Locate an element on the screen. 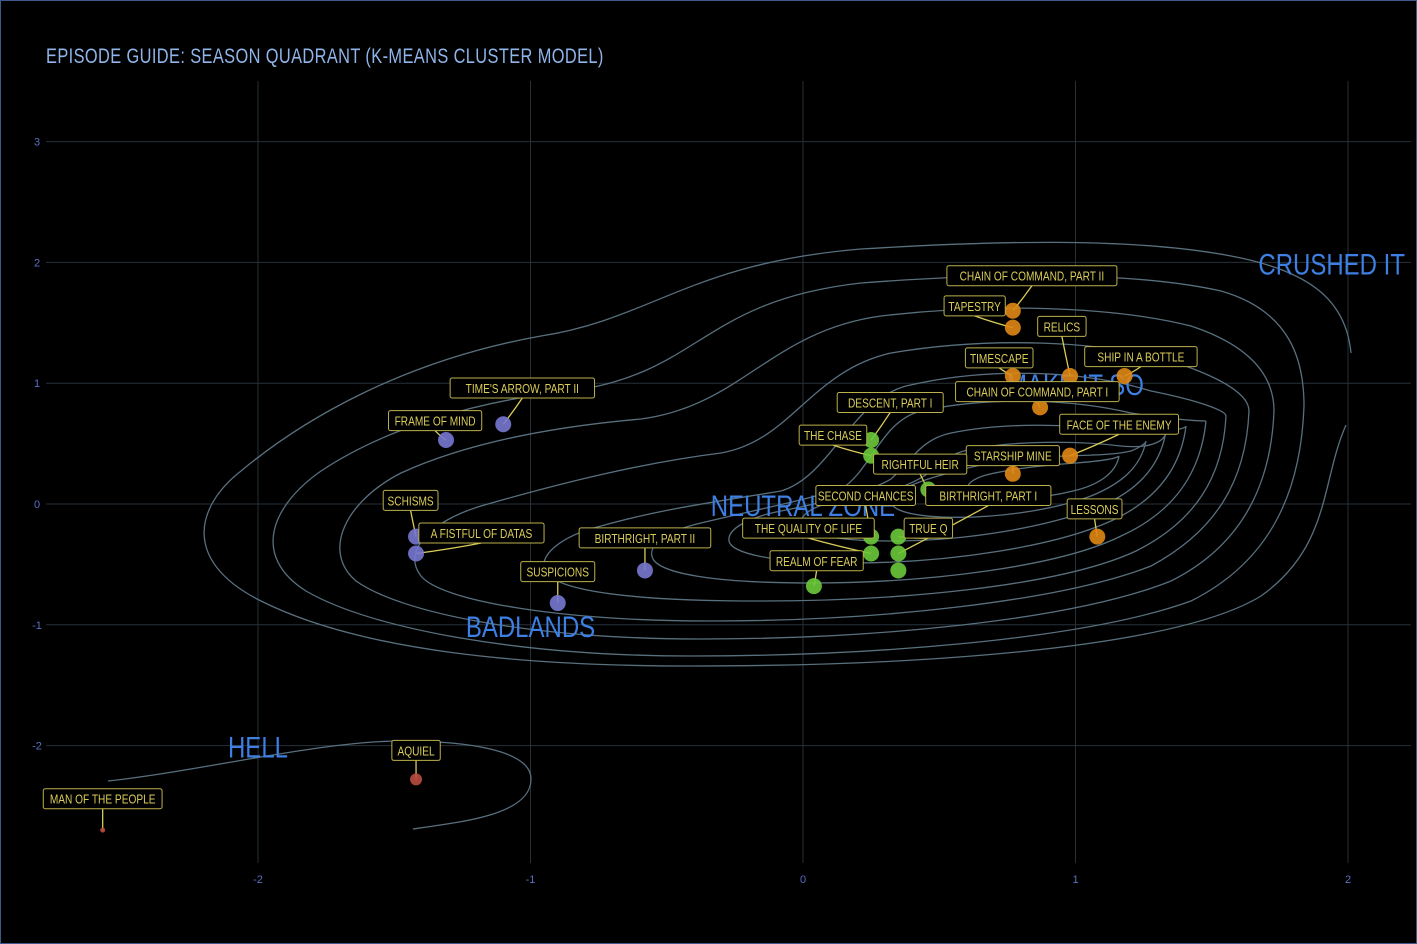 This screenshot has width=1417, height=944. point-label: FACE OF THE ENEMY is located at coordinates (1119, 424).